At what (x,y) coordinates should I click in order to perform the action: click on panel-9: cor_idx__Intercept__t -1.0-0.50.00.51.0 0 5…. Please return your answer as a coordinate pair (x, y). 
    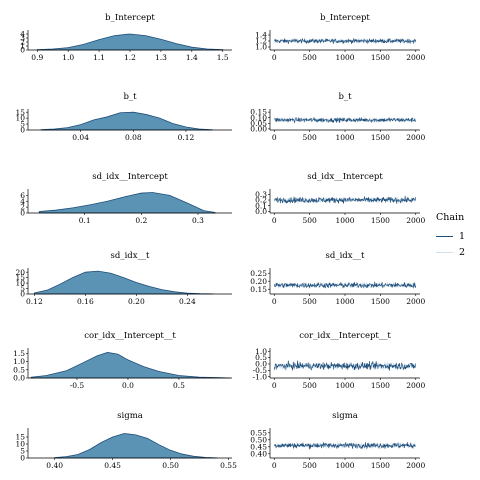
    Looking at the image, I should click on (339, 360).